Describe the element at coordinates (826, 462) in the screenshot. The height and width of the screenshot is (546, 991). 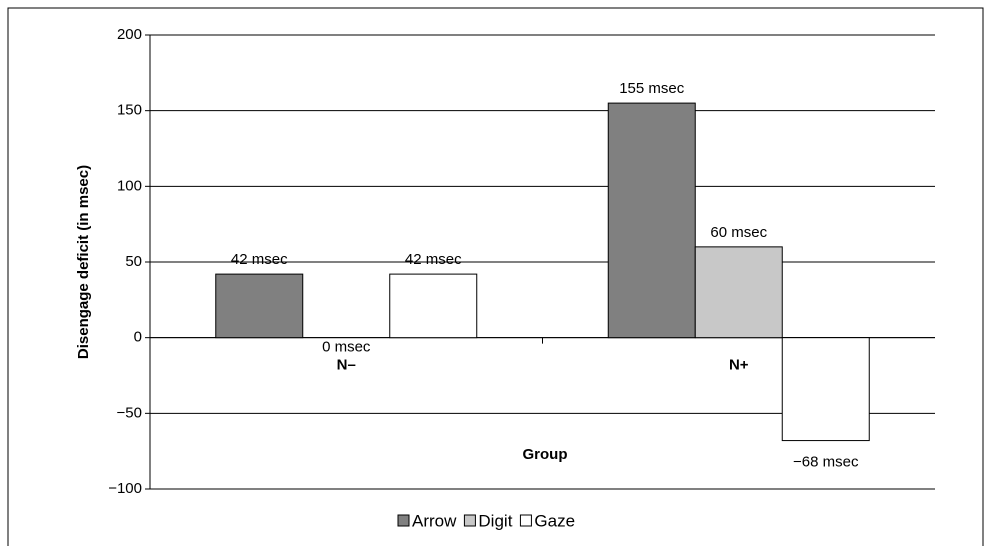
I see `value-label: −68 msec` at that location.